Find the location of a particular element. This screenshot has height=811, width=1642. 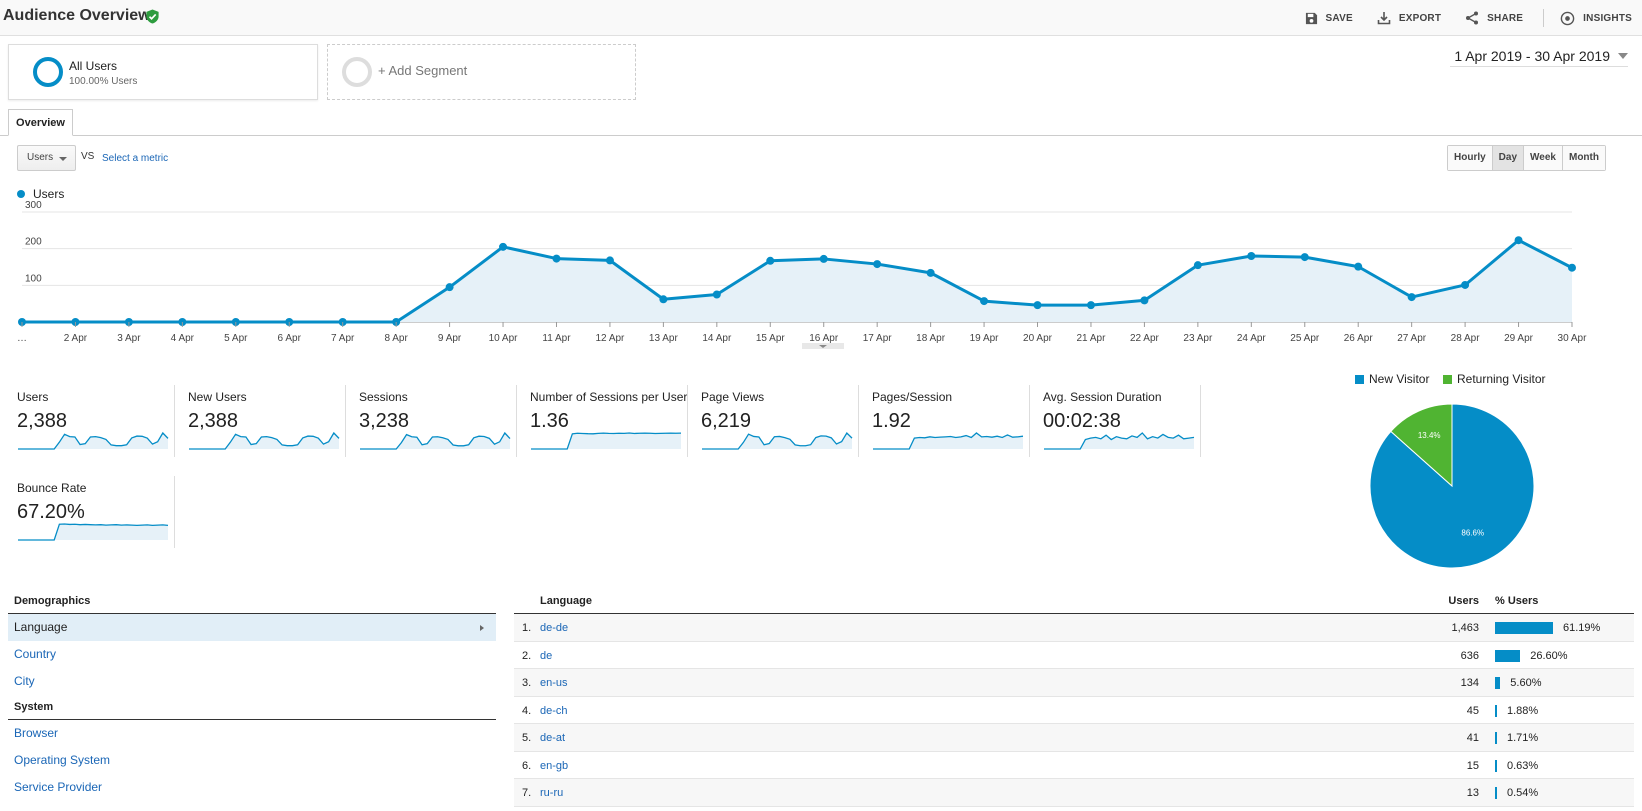

series-line-users is located at coordinates (797, 281).